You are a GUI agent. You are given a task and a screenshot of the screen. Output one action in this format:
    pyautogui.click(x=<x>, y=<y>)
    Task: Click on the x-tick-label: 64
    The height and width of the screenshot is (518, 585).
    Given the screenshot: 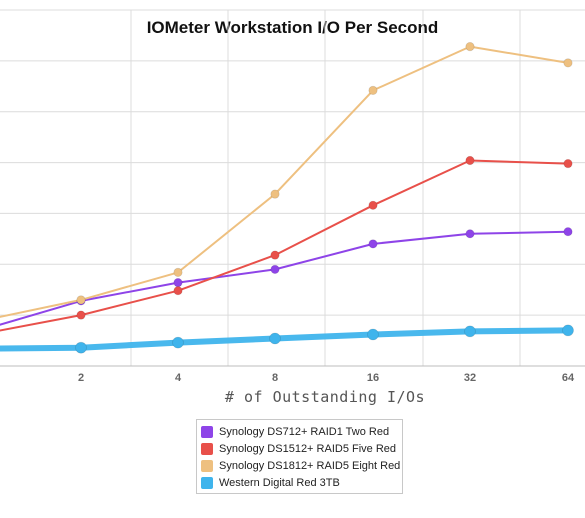 What is the action you would take?
    pyautogui.click(x=568, y=378)
    